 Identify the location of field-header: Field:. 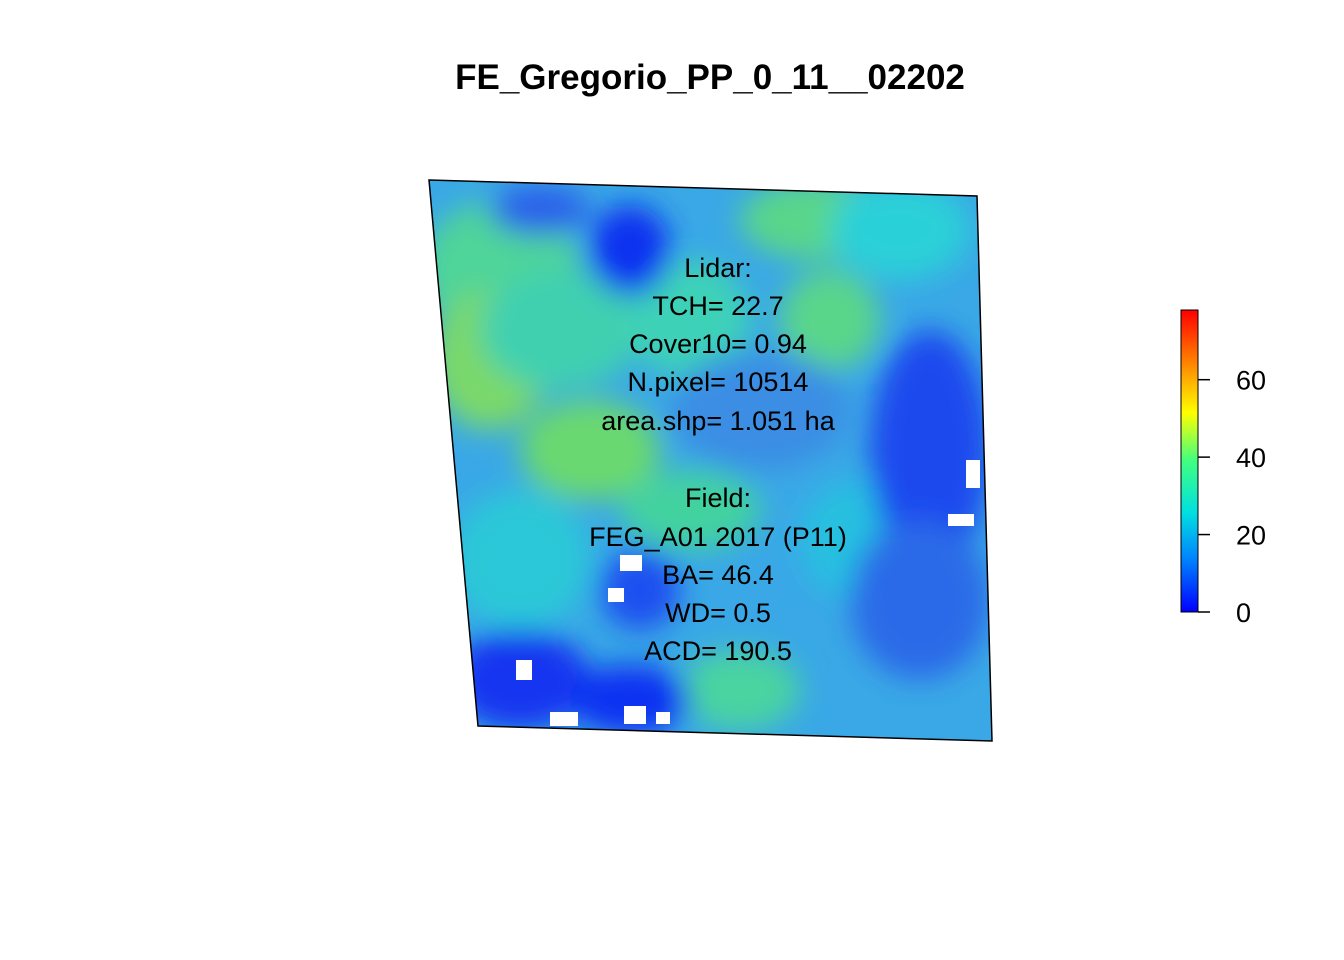
(718, 498).